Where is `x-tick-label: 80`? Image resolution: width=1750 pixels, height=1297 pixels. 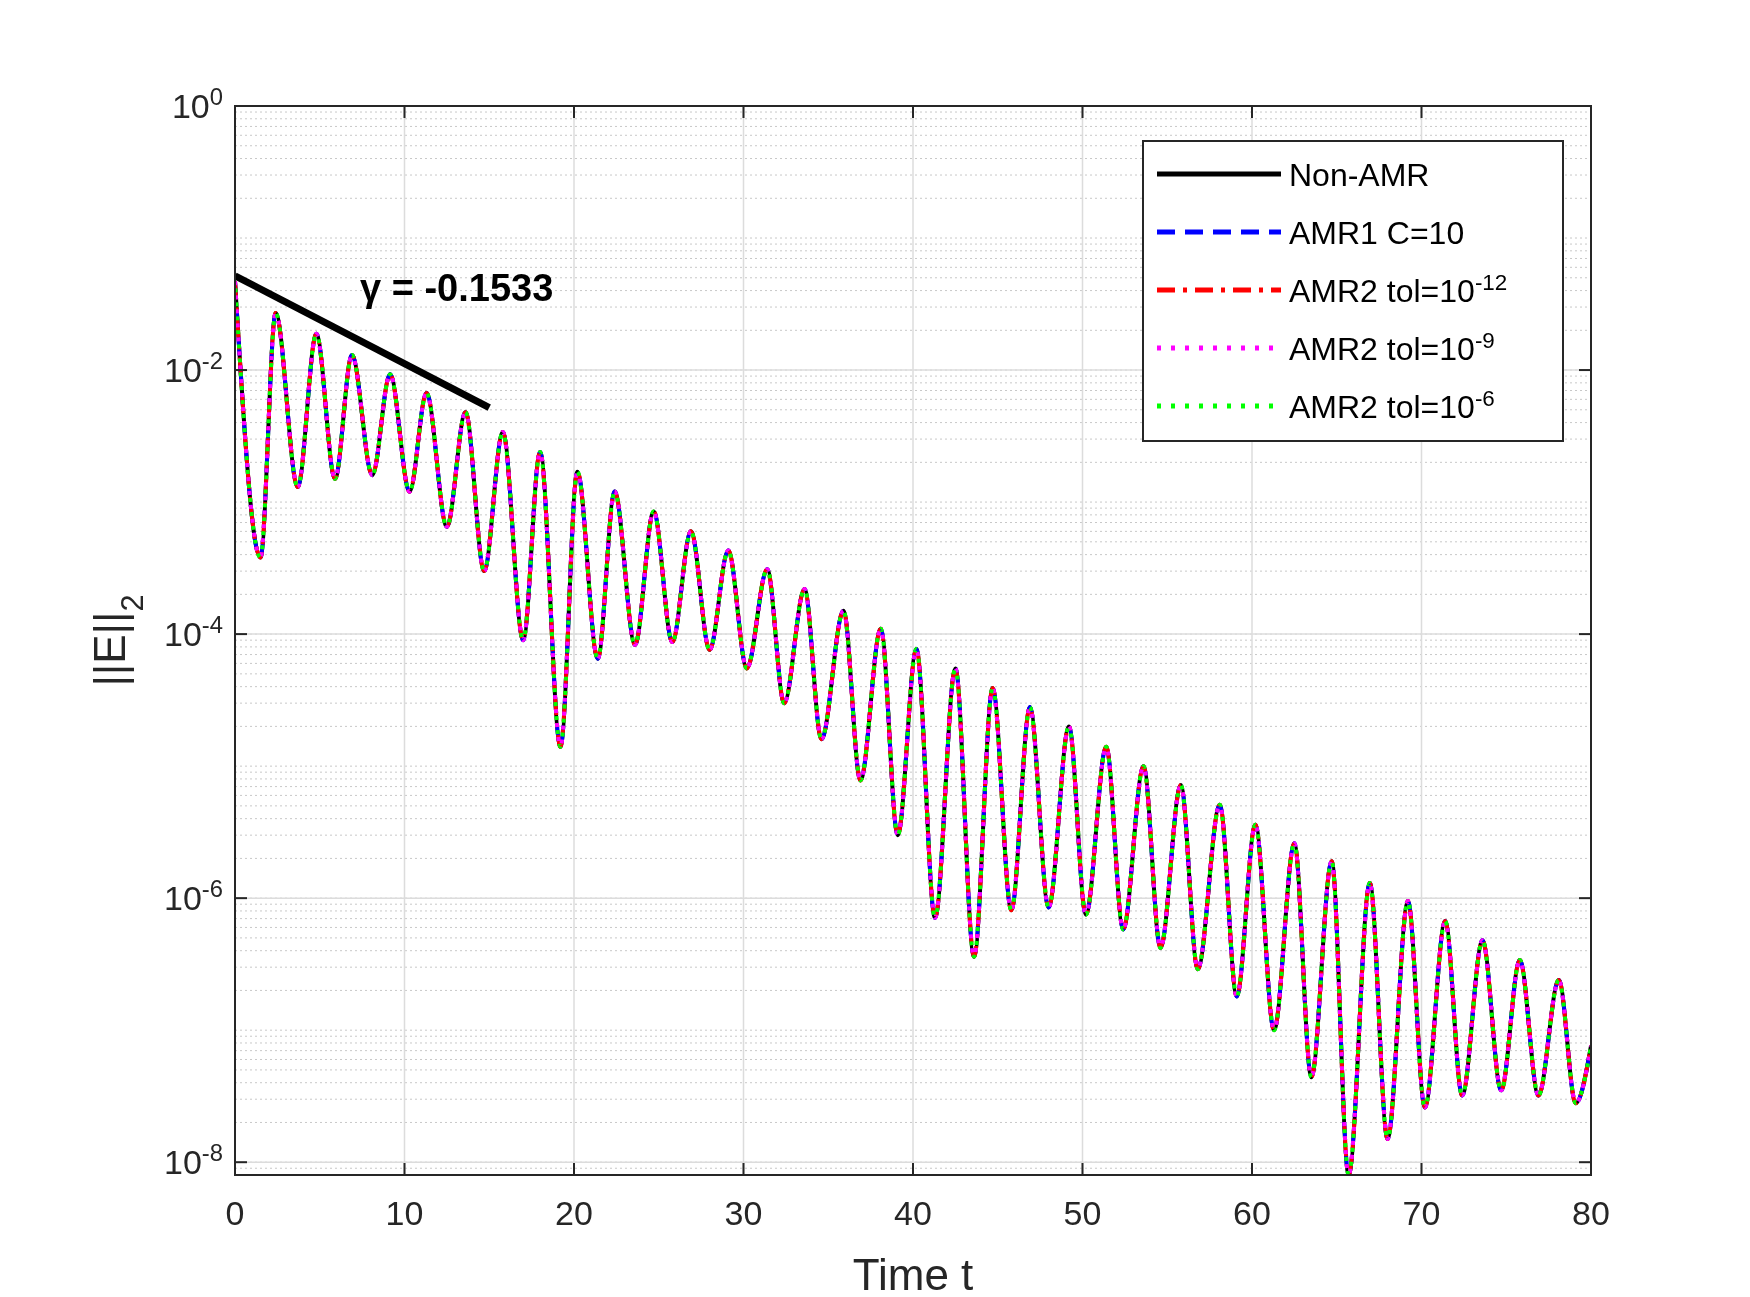 x-tick-label: 80 is located at coordinates (1591, 1213).